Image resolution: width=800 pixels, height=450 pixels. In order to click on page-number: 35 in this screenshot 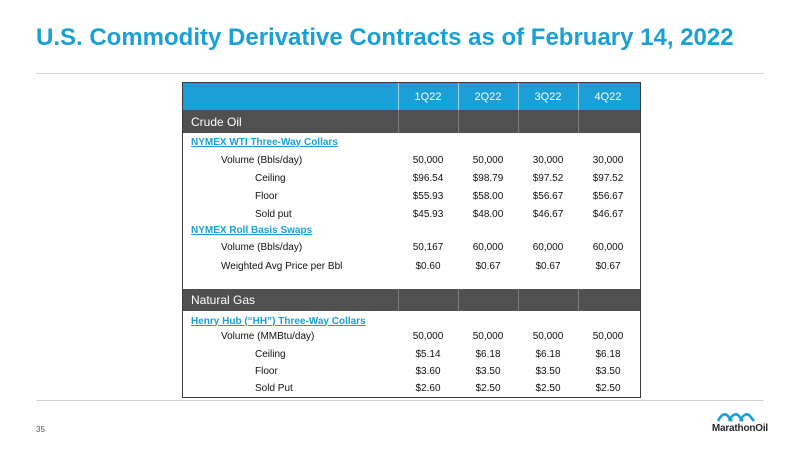, I will do `click(40, 429)`.